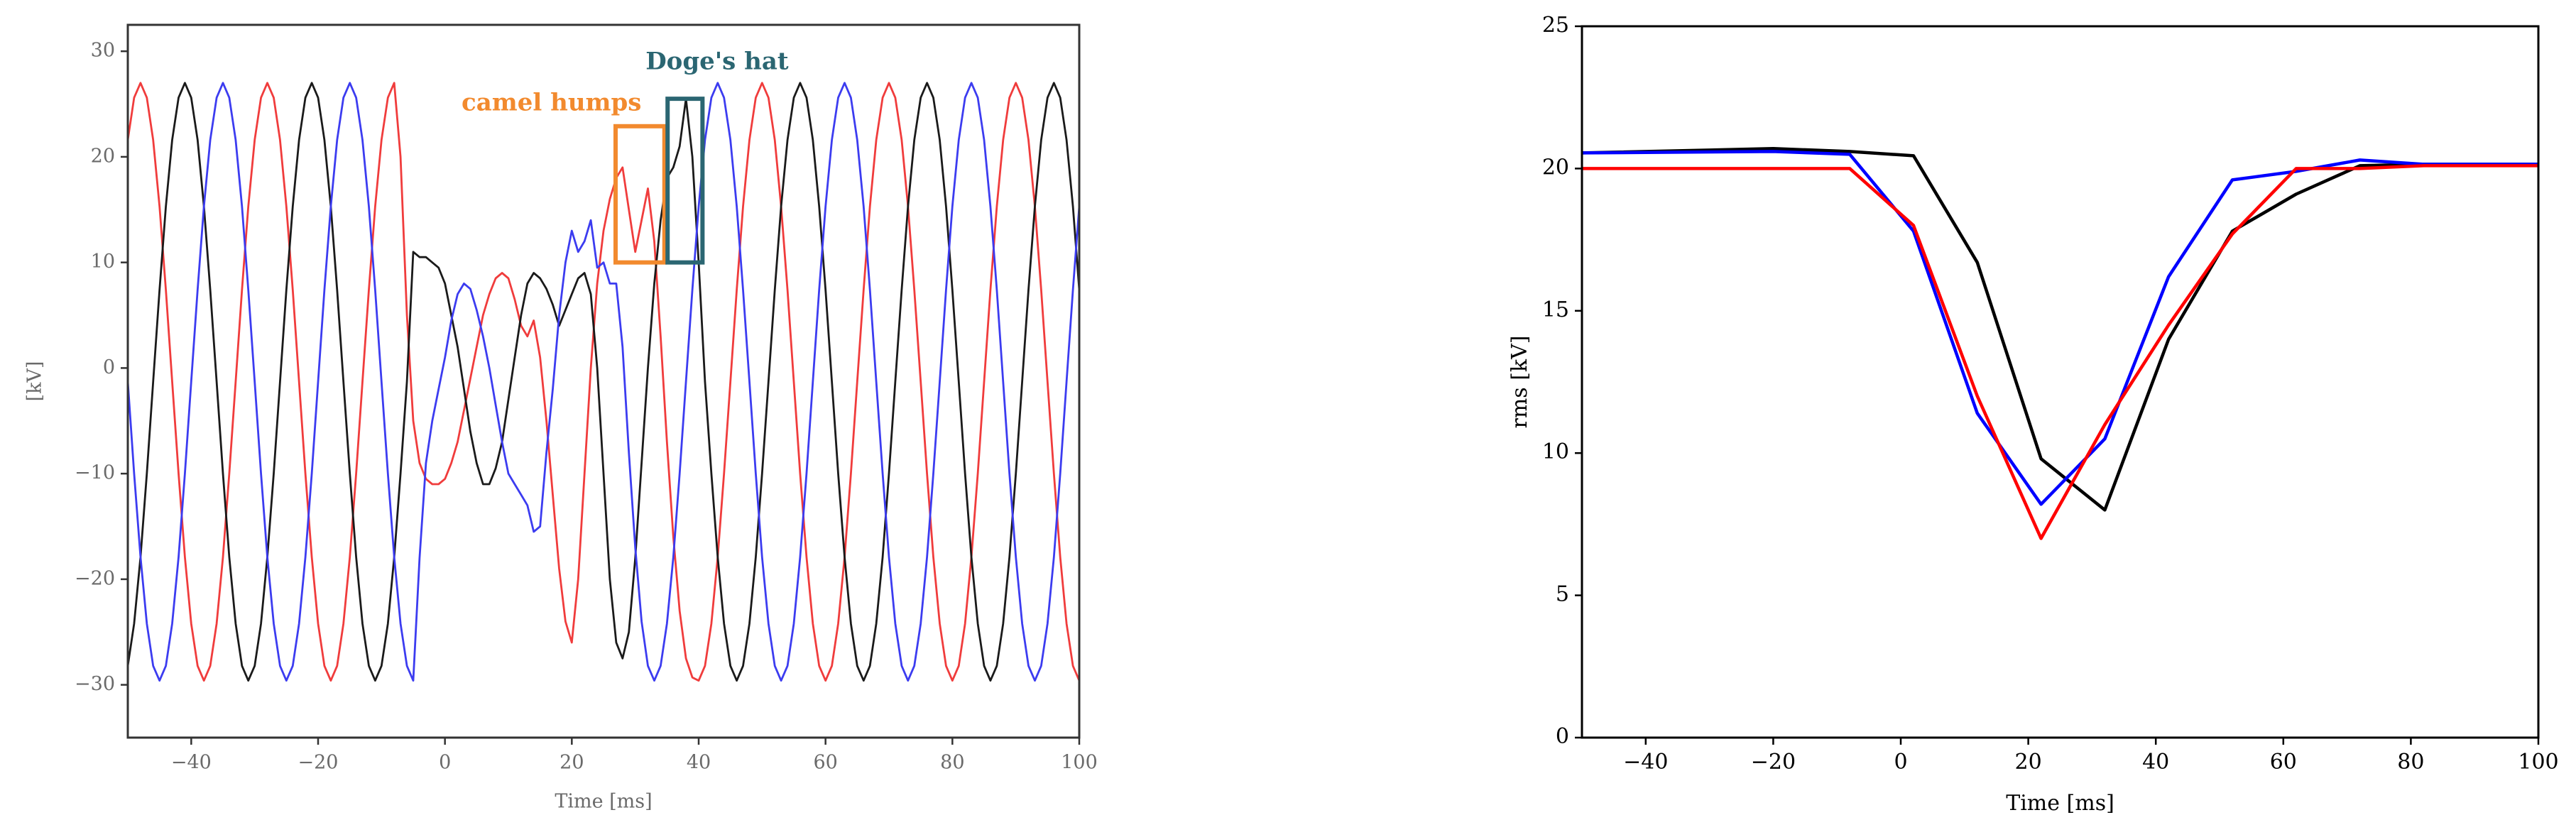 This screenshot has height=837, width=2576. What do you see at coordinates (103, 51) in the screenshot?
I see `y-tick-label: 30` at bounding box center [103, 51].